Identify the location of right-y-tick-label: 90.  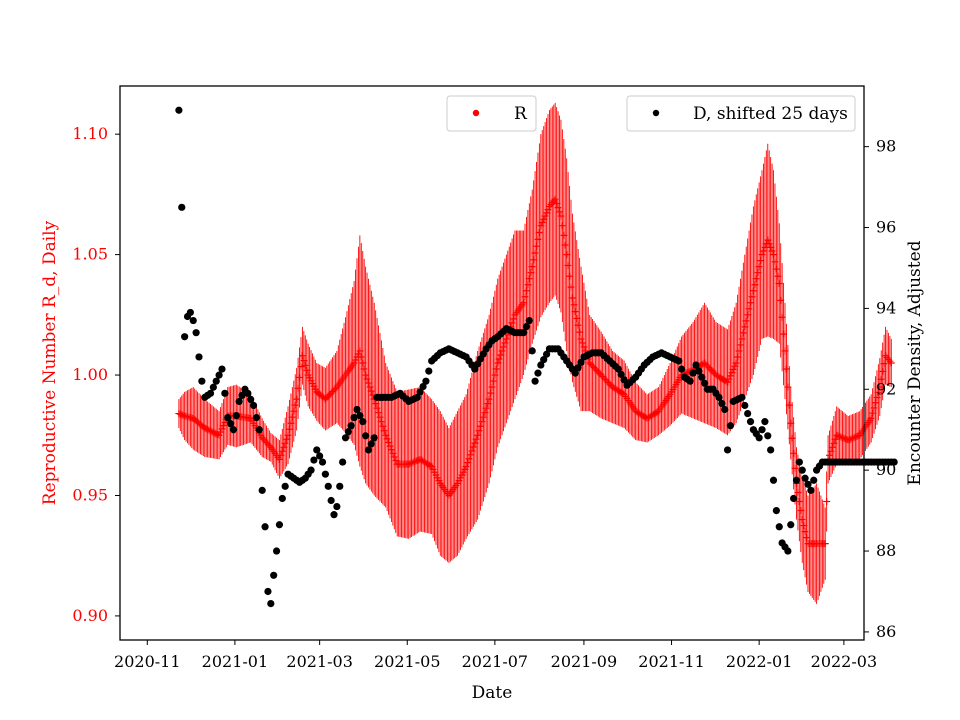
(886, 469).